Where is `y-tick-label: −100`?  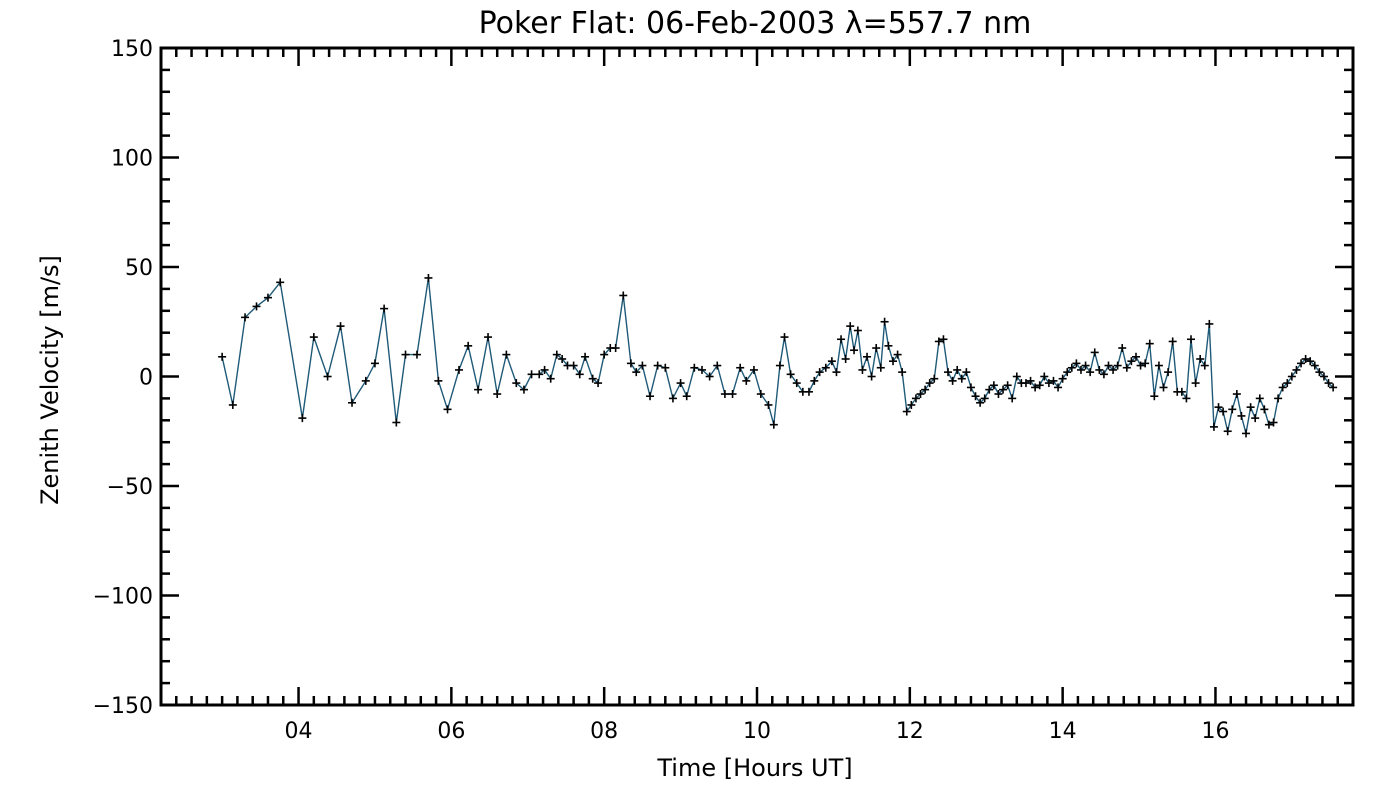
y-tick-label: −100 is located at coordinates (123, 597).